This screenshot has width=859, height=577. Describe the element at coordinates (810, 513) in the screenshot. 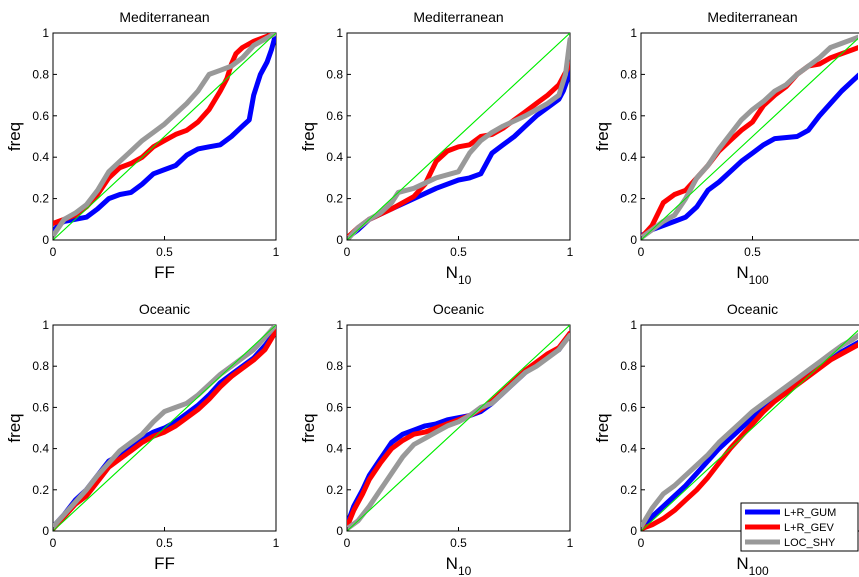

I see `legend-label-gum: L+R_GUM` at that location.